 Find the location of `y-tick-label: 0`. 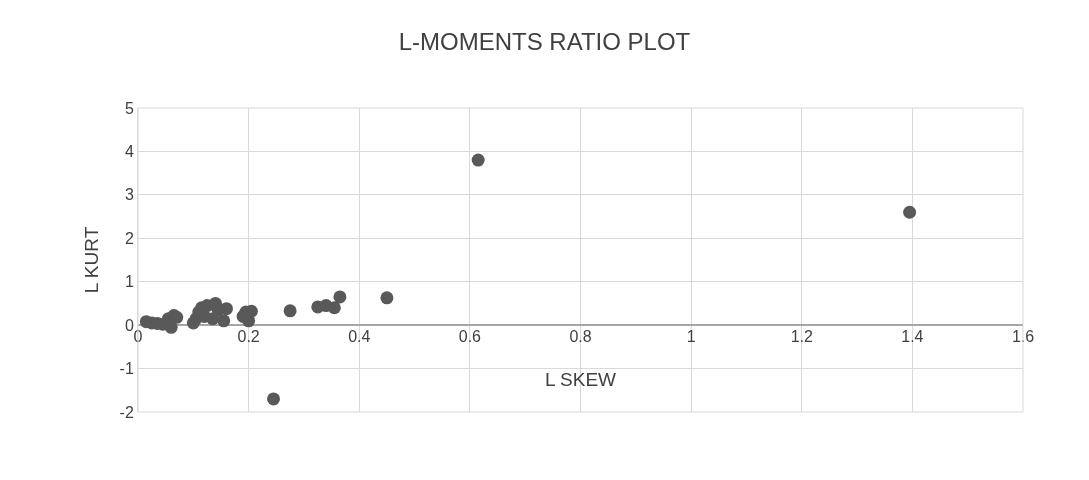

y-tick-label: 0 is located at coordinates (129, 325).